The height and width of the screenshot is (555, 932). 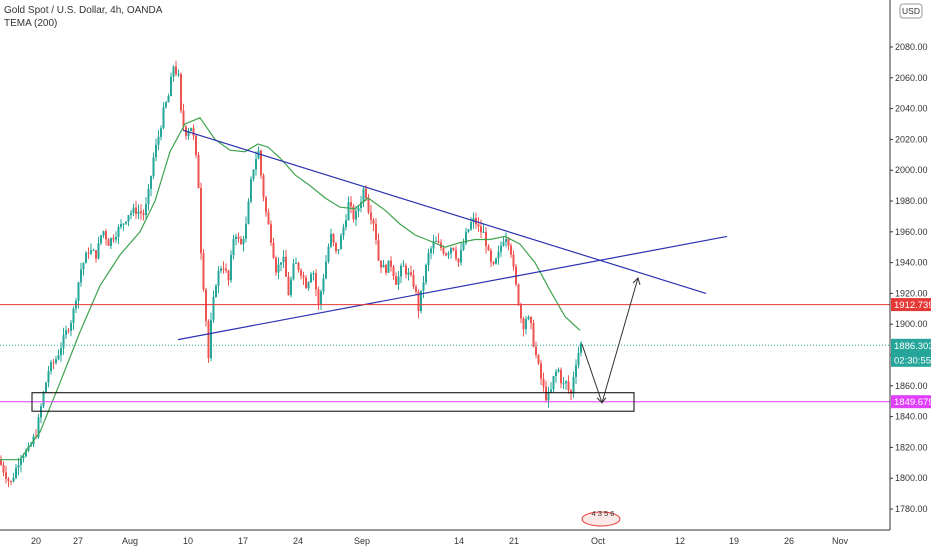 I want to click on x-tick-label: 26, so click(x=789, y=541).